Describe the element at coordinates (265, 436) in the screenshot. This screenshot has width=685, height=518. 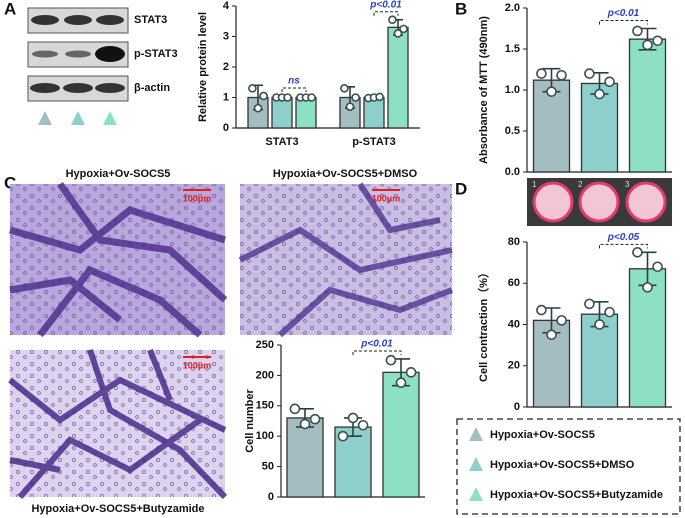
I see `y-tick-label: 100` at that location.